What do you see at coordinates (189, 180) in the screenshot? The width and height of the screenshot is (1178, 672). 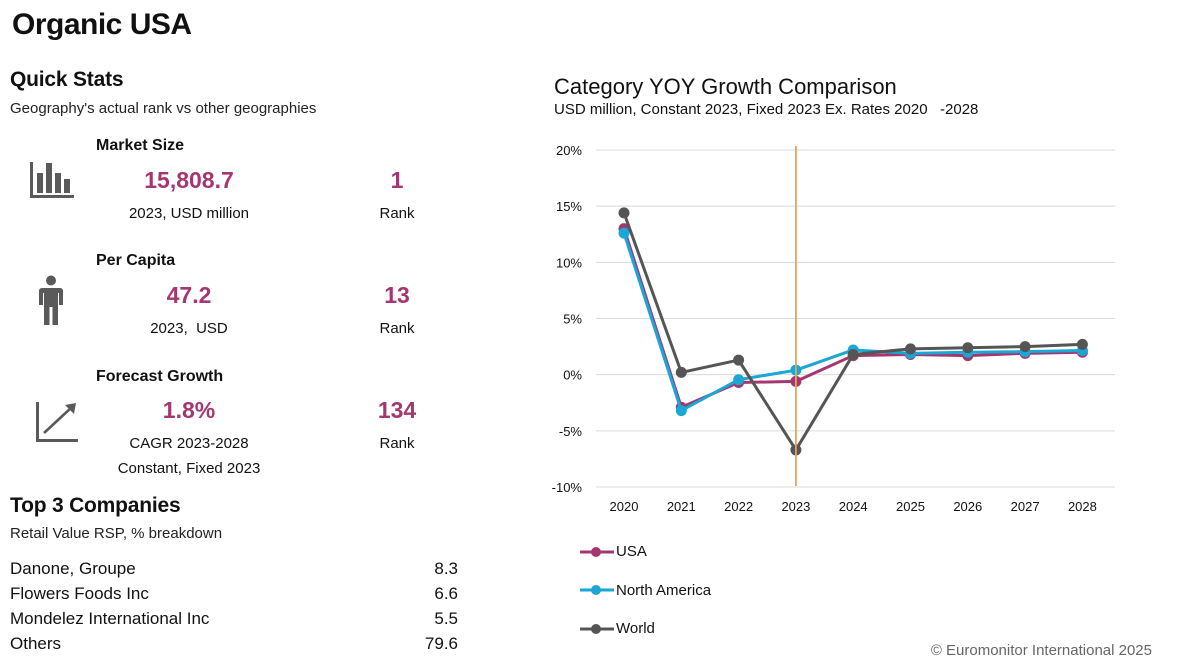 I see `market-size-value: 15,808.7` at bounding box center [189, 180].